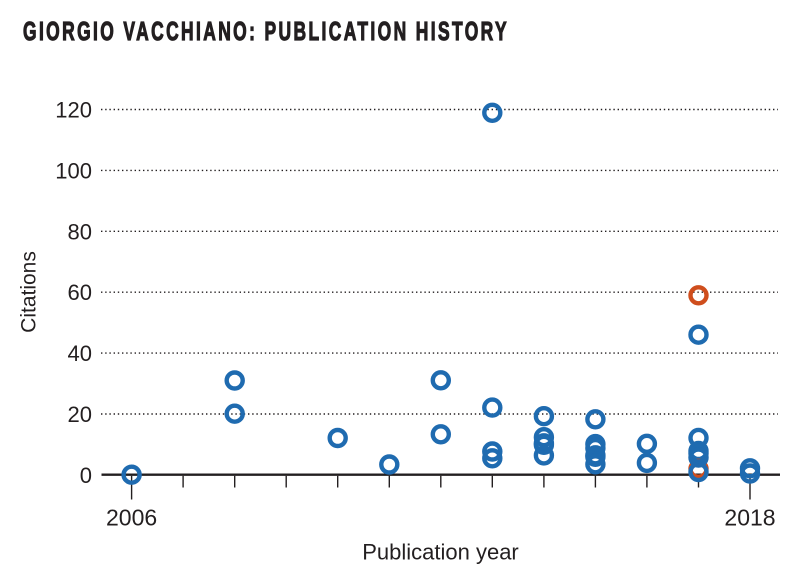 The image size is (800, 580). Describe the element at coordinates (29, 292) in the screenshot. I see `svg-text: Citations` at that location.